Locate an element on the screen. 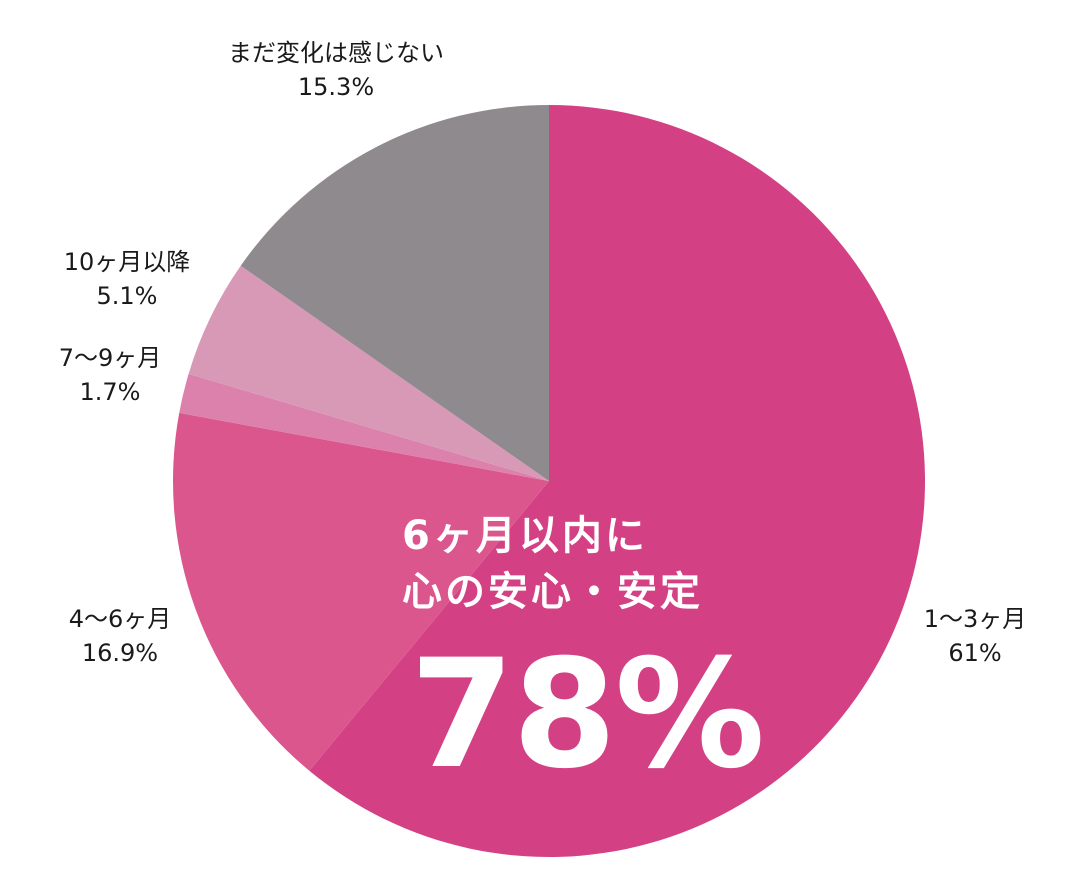 The height and width of the screenshot is (890, 1066). label-7-9-months-pct: 1.7% is located at coordinates (110, 392).